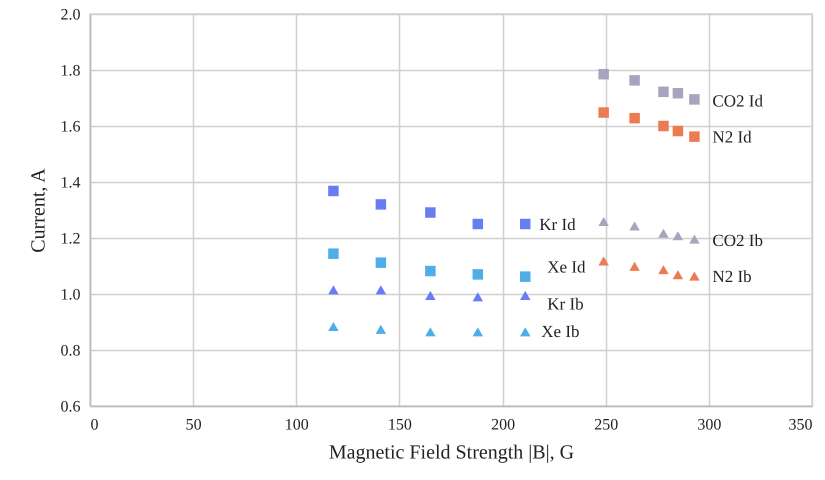  I want to click on x-tick-label: 350, so click(800, 425).